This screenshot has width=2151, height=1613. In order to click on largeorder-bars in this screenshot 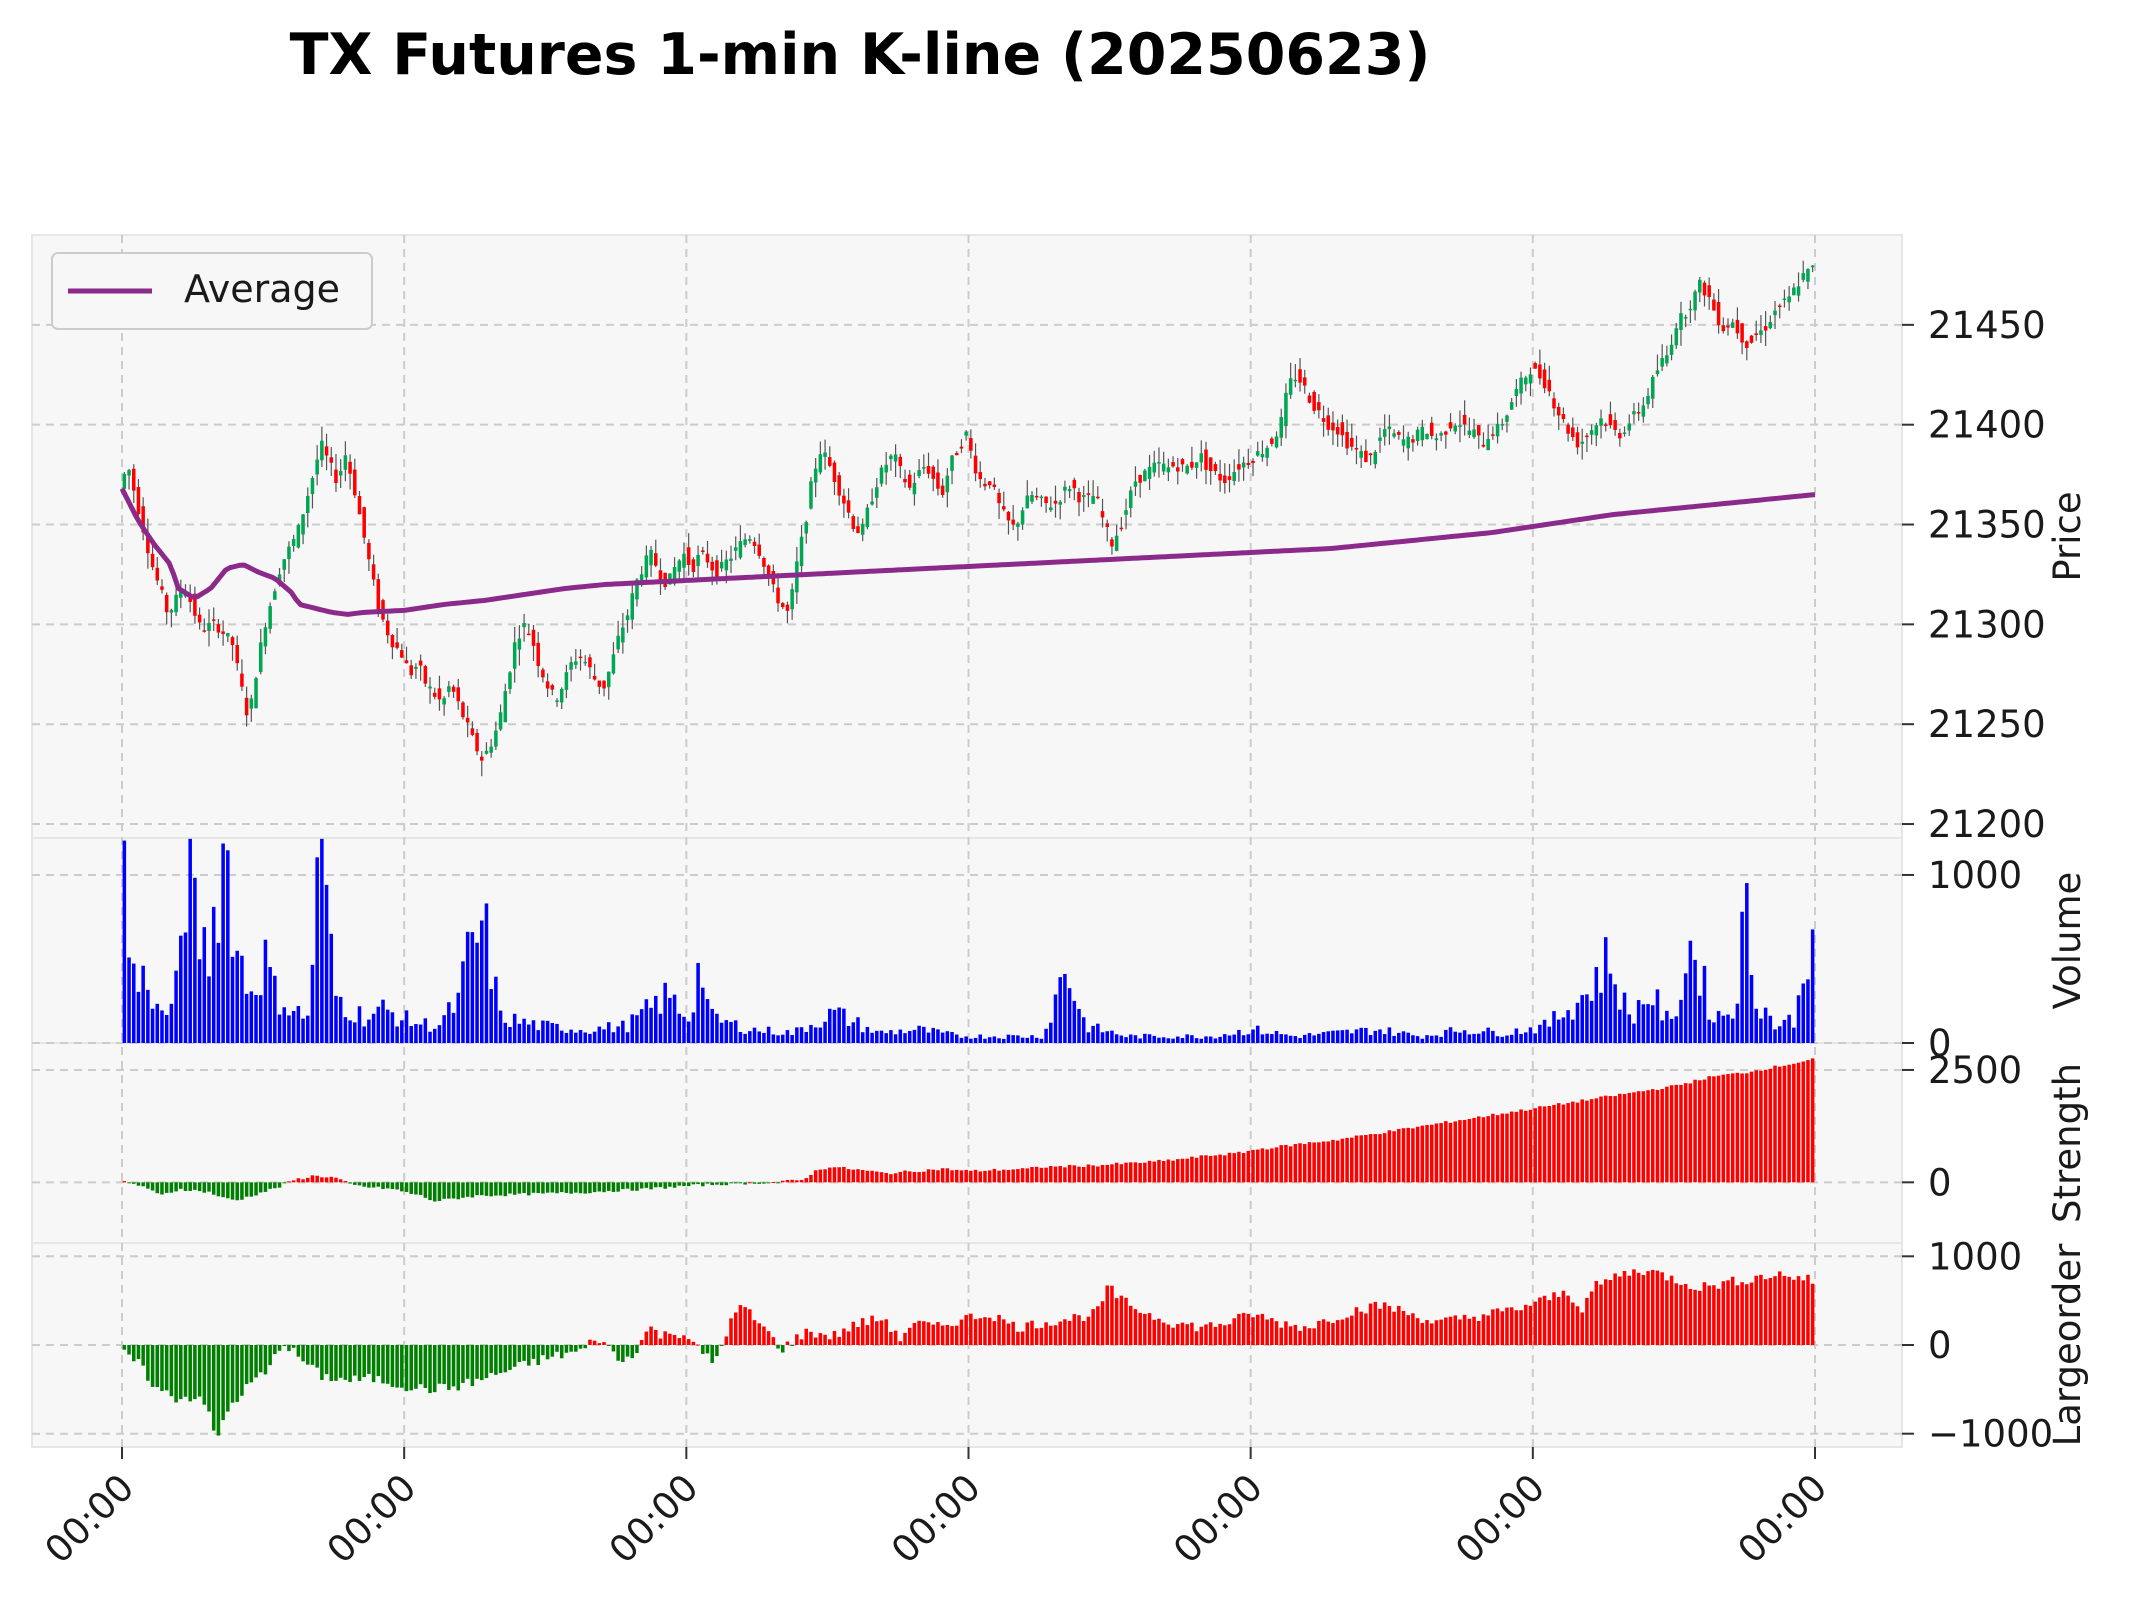, I will do `click(968, 1352)`.